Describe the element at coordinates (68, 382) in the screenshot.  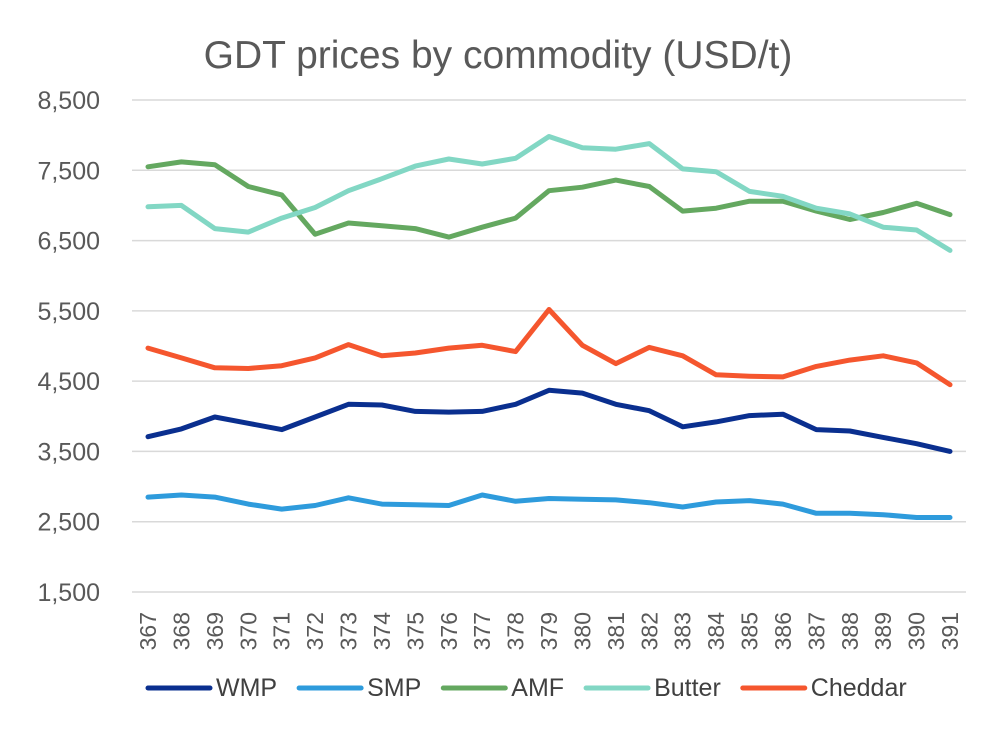
I see `y-tick-label: 4,500` at that location.